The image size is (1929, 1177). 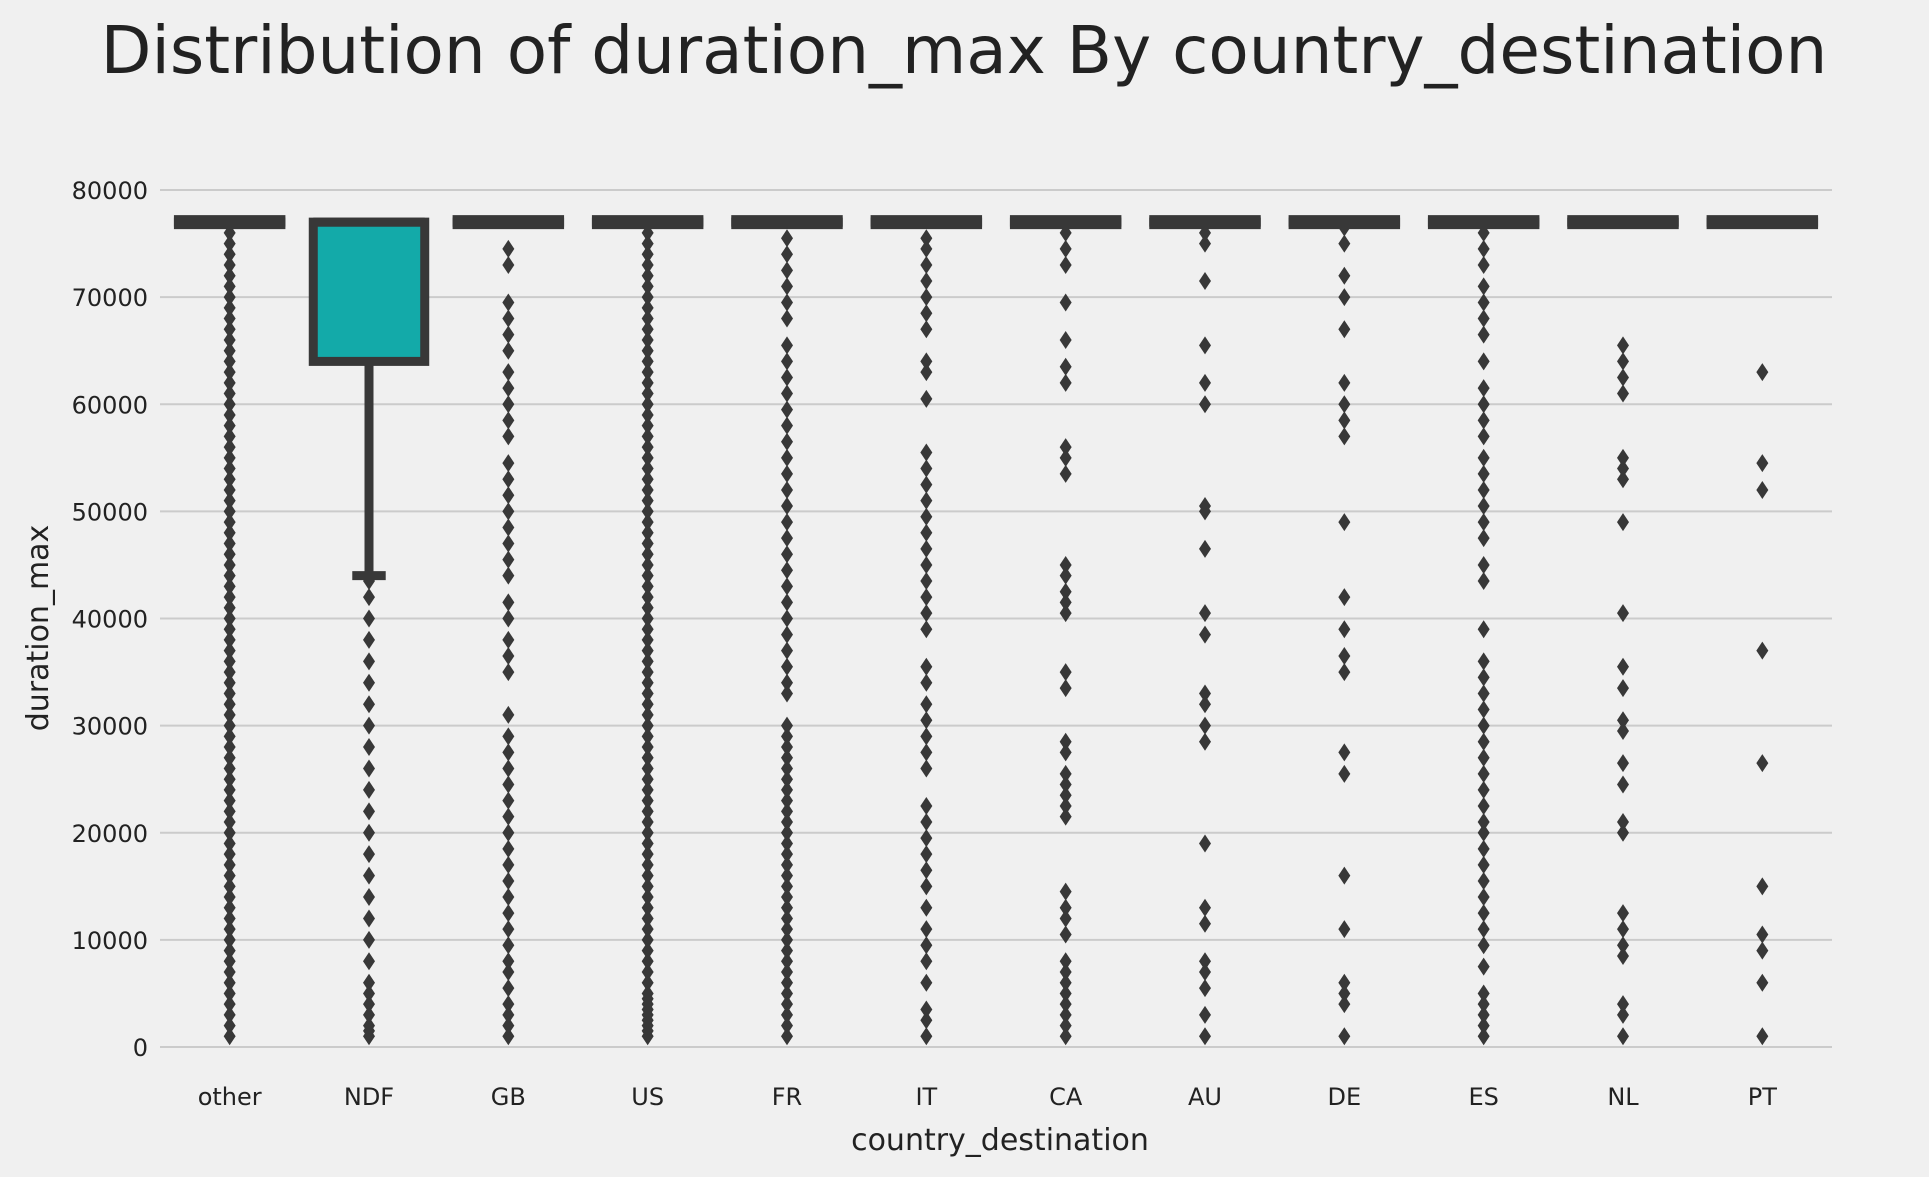 I want to click on x-tick-label: DE, so click(x=1345, y=1097).